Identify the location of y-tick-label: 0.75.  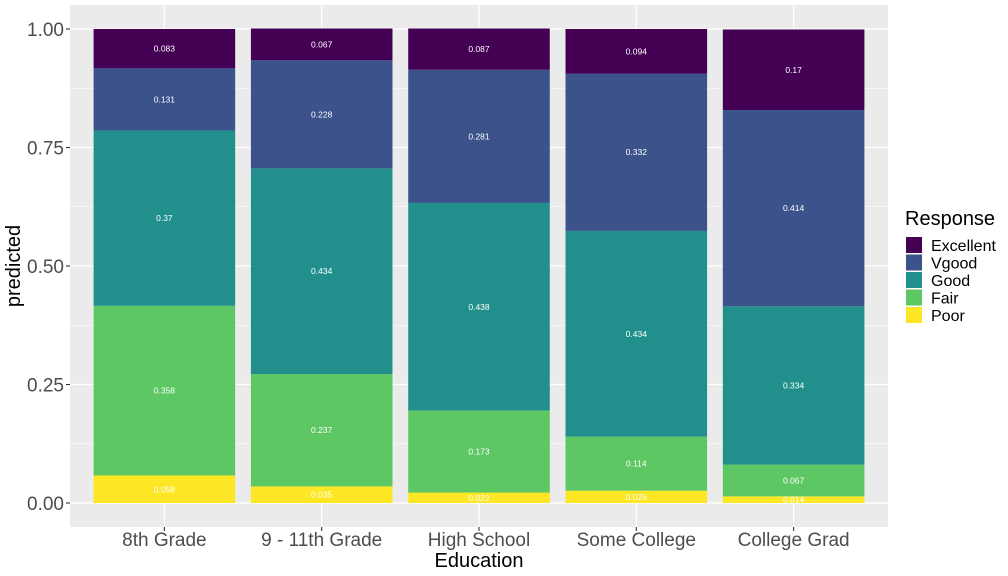
(45, 149).